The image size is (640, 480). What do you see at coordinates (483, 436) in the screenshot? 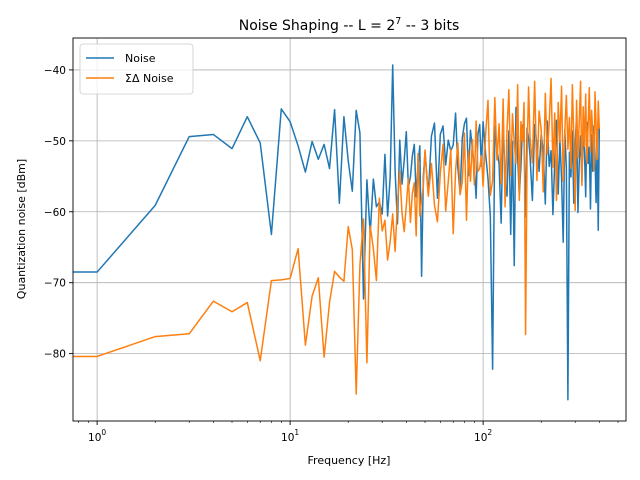
I see `x-tick-label: 10²` at bounding box center [483, 436].